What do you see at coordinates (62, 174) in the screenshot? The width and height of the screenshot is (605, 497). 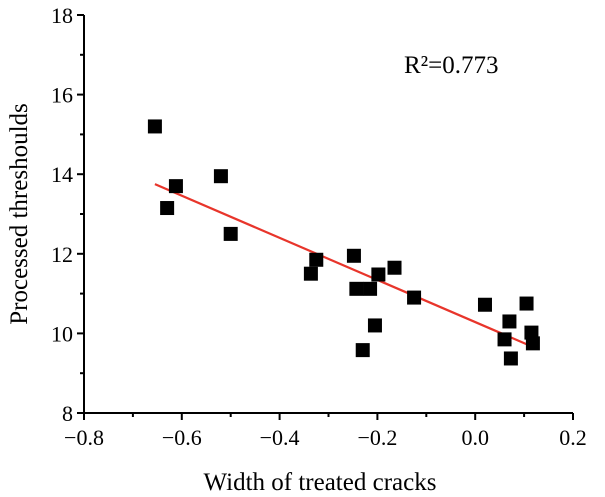 I see `y-tick-label: 14` at bounding box center [62, 174].